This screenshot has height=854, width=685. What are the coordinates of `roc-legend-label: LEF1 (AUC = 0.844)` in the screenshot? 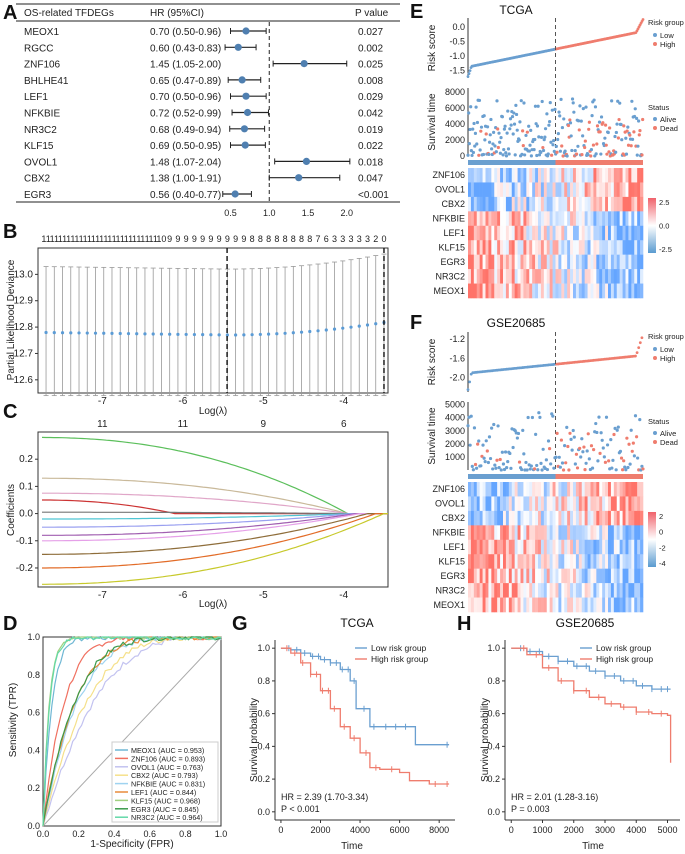 It's located at (163, 792).